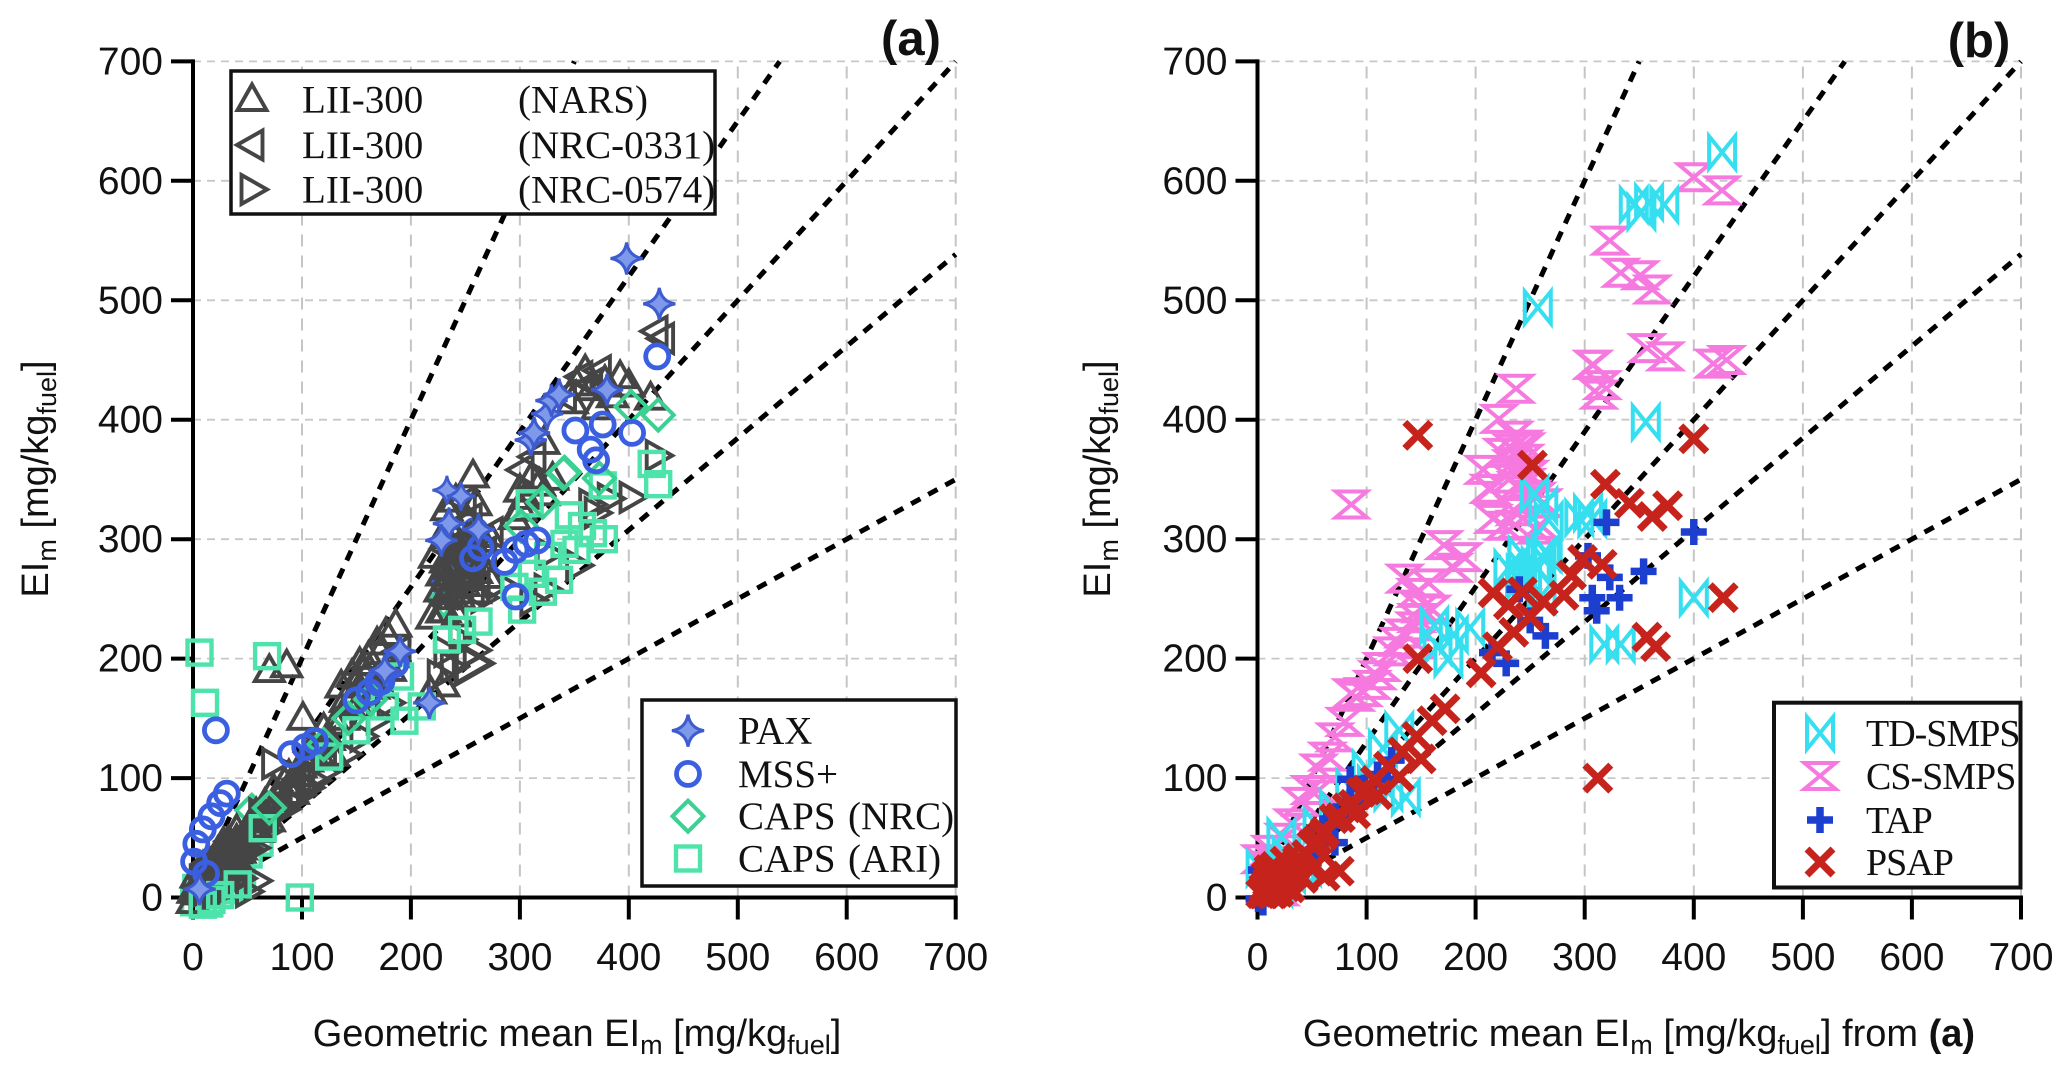 Image resolution: width=2067 pixels, height=1071 pixels. I want to click on svg-text: (ARI), so click(894, 859).